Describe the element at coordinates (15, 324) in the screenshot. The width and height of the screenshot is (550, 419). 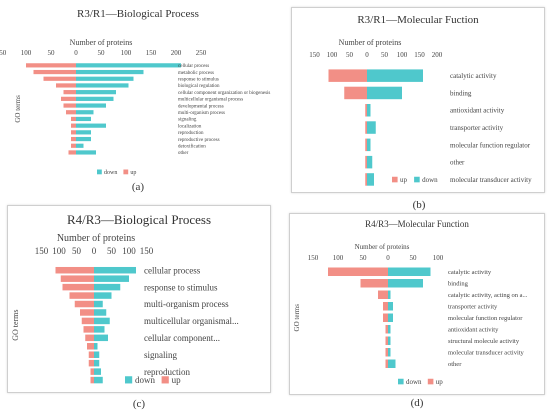
I see `y-axis-label: GO terms` at that location.